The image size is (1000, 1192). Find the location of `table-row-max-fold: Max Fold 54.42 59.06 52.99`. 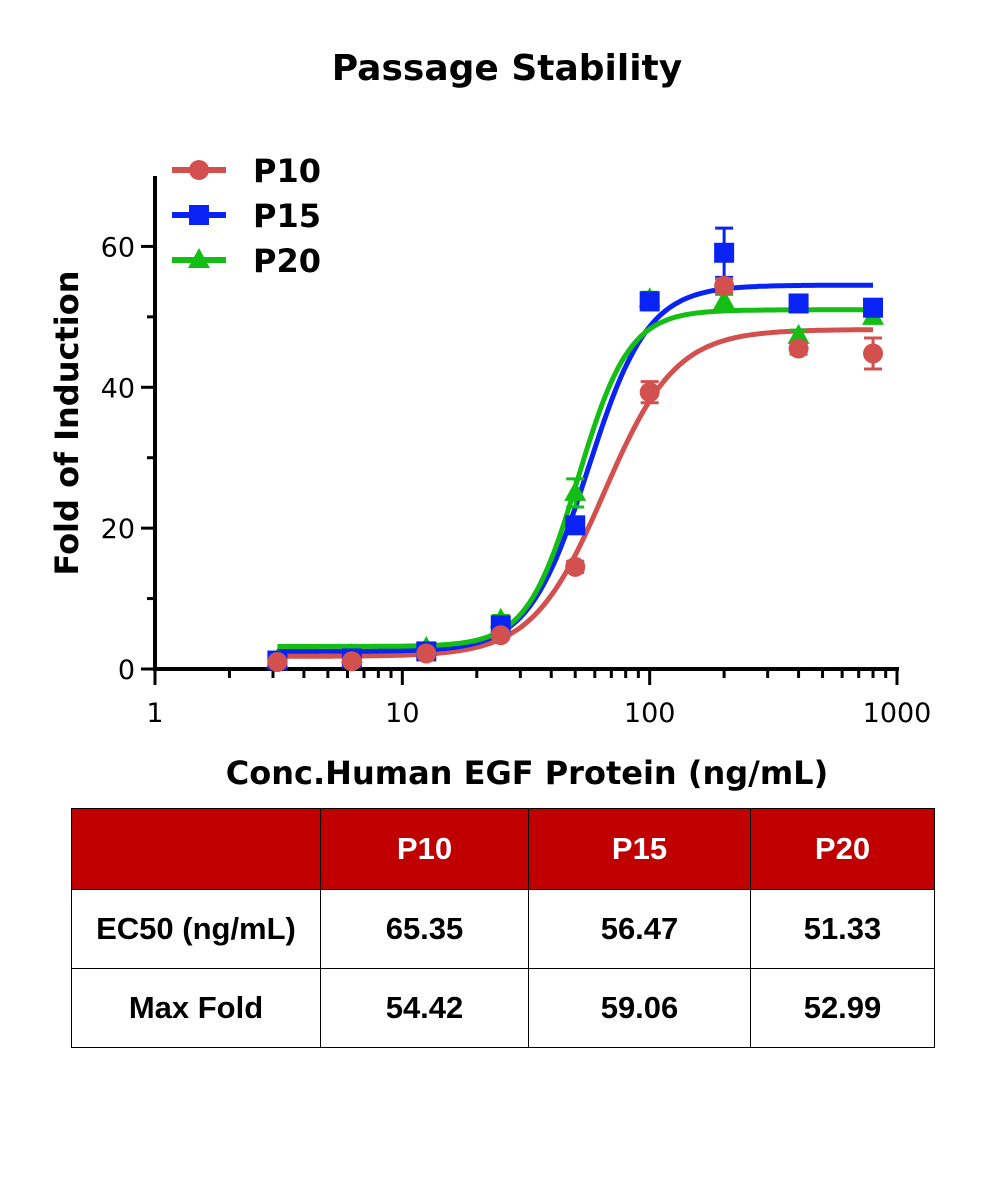

table-row-max-fold: Max Fold 54.42 59.06 52.99 is located at coordinates (503, 1008).